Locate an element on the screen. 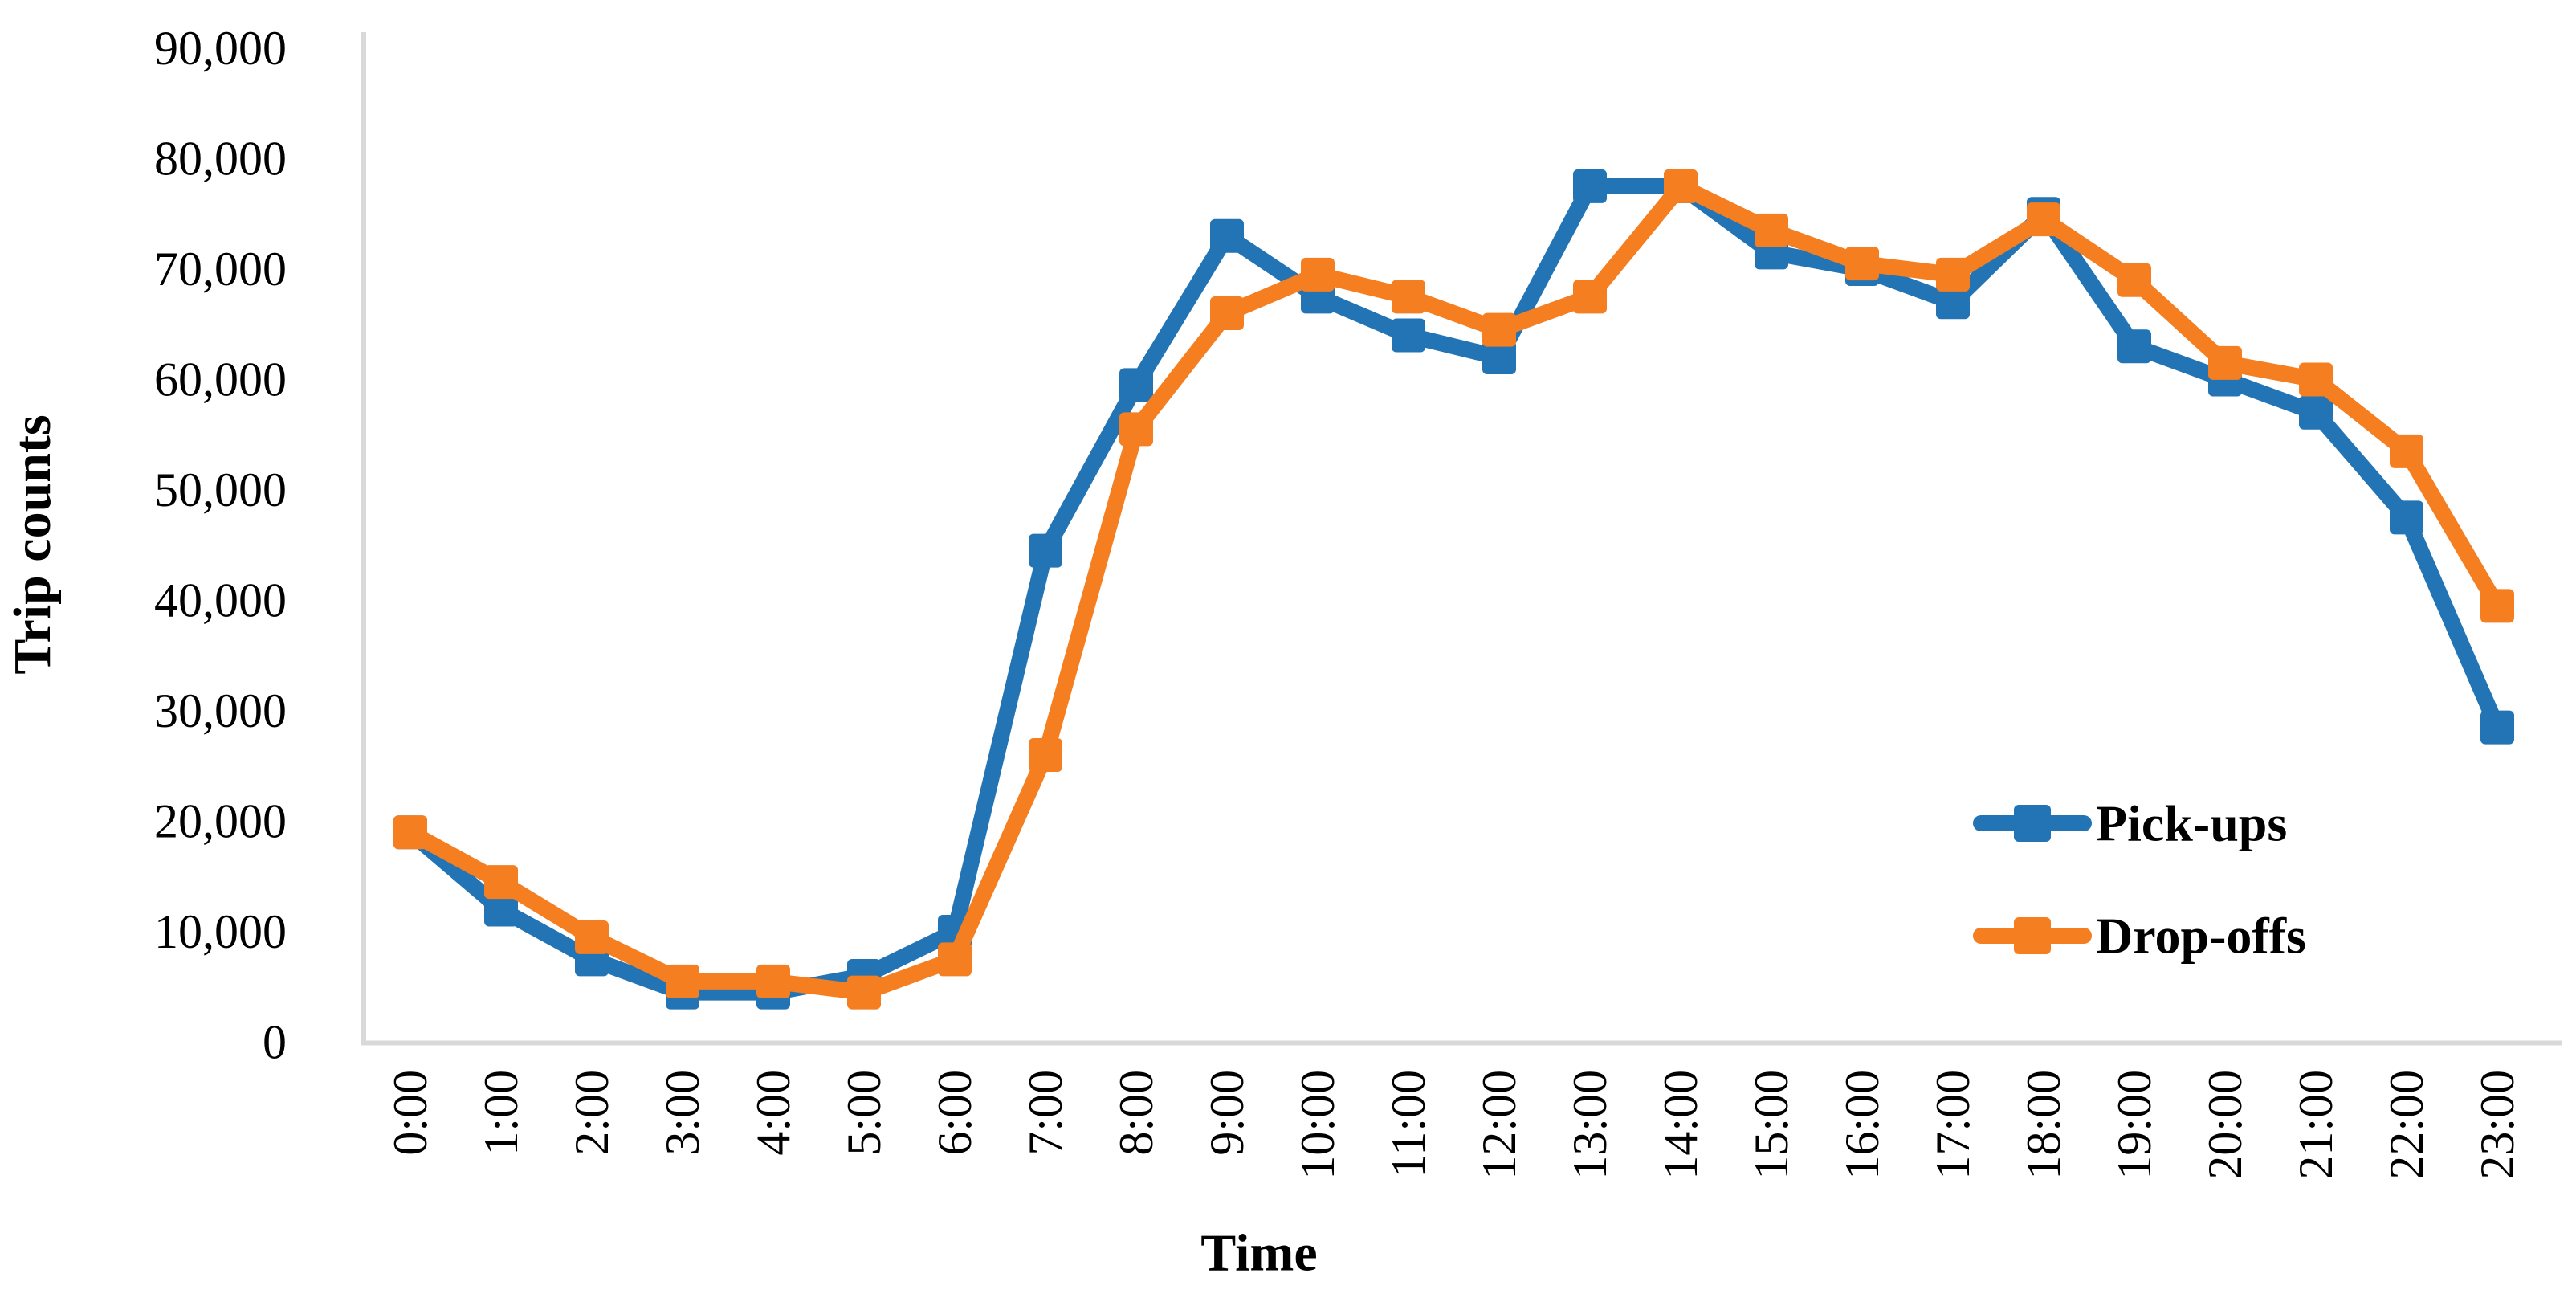  y-tick-label: 60,000 is located at coordinates (221, 379).